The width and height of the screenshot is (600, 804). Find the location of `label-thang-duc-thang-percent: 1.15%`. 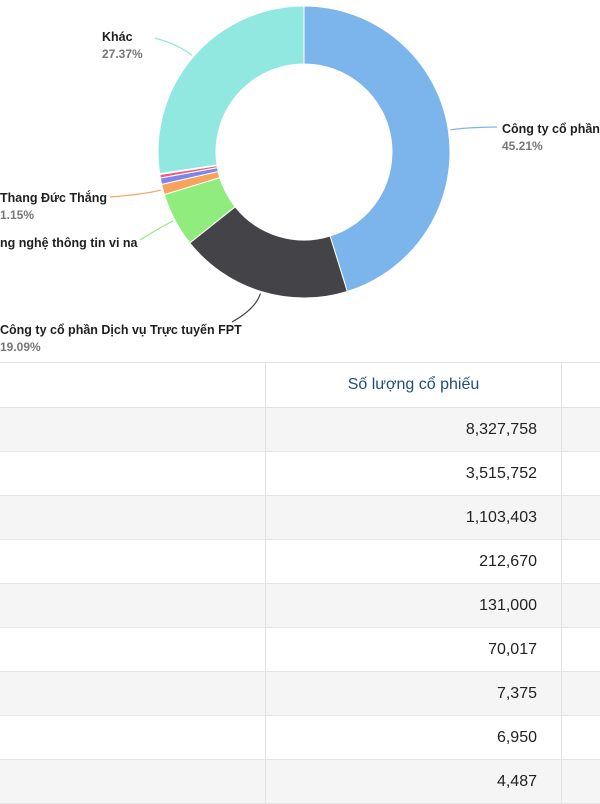

label-thang-duc-thang-percent: 1.15% is located at coordinates (17, 215).